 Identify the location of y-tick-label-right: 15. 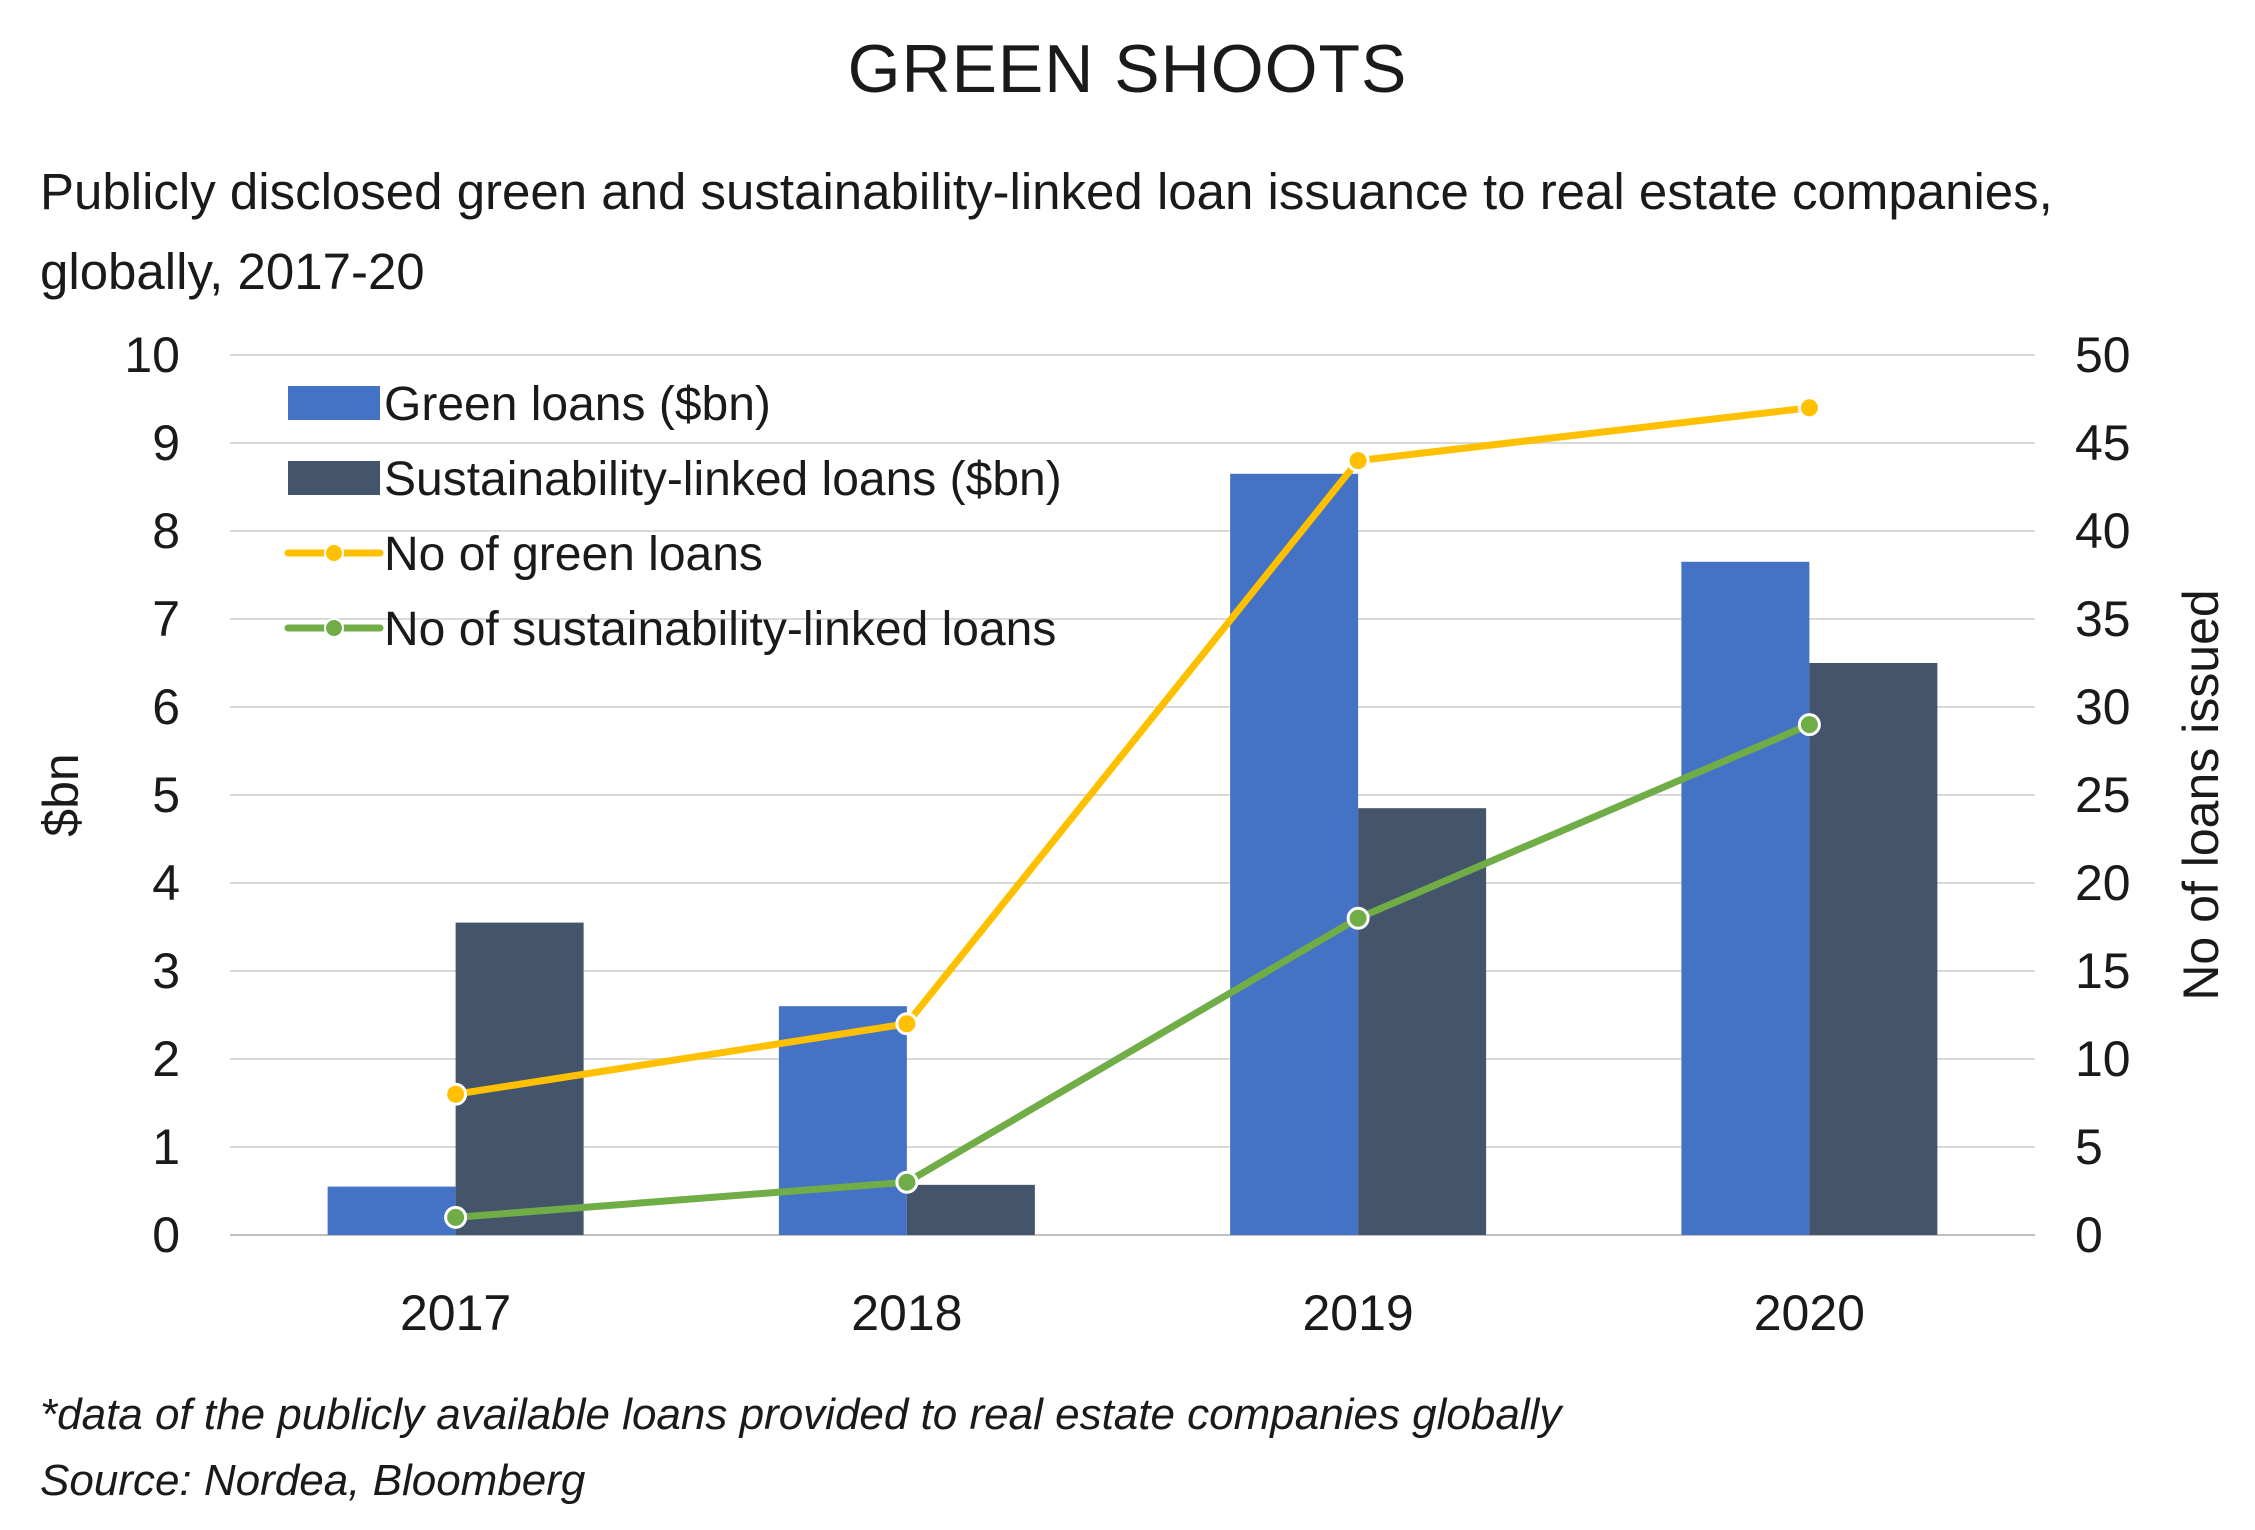
(2103, 971).